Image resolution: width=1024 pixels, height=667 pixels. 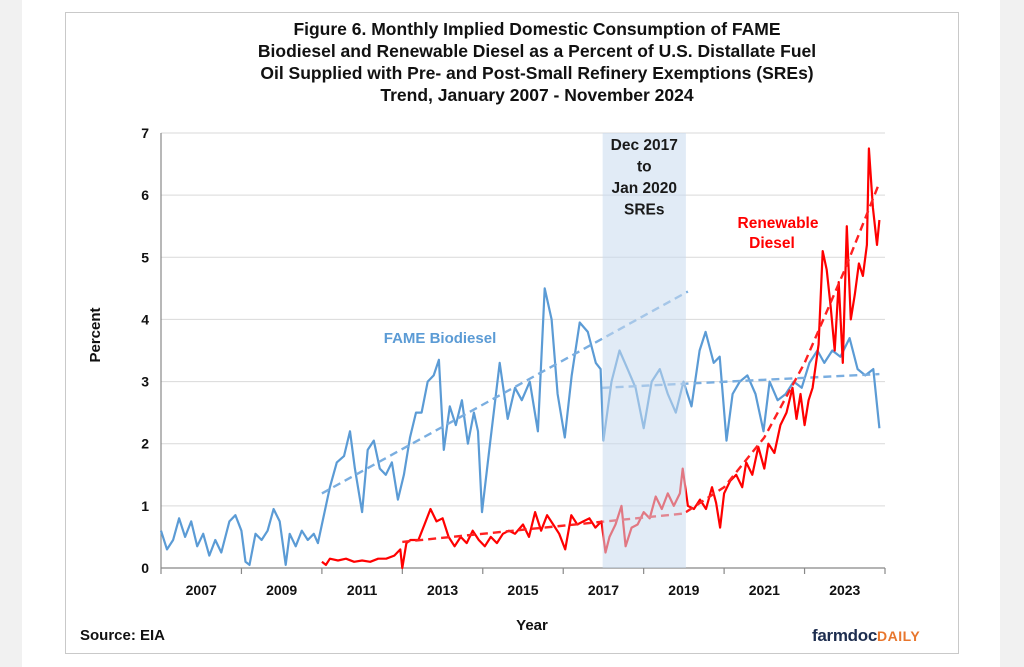 What do you see at coordinates (764, 590) in the screenshot?
I see `x-tick-label: 2021` at bounding box center [764, 590].